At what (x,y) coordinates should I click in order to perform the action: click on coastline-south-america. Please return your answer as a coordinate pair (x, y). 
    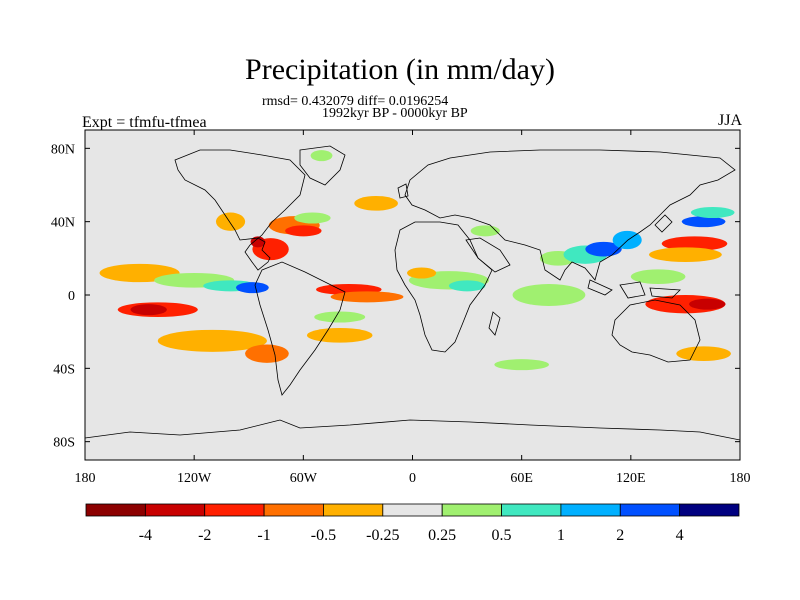
    Looking at the image, I should click on (300, 328).